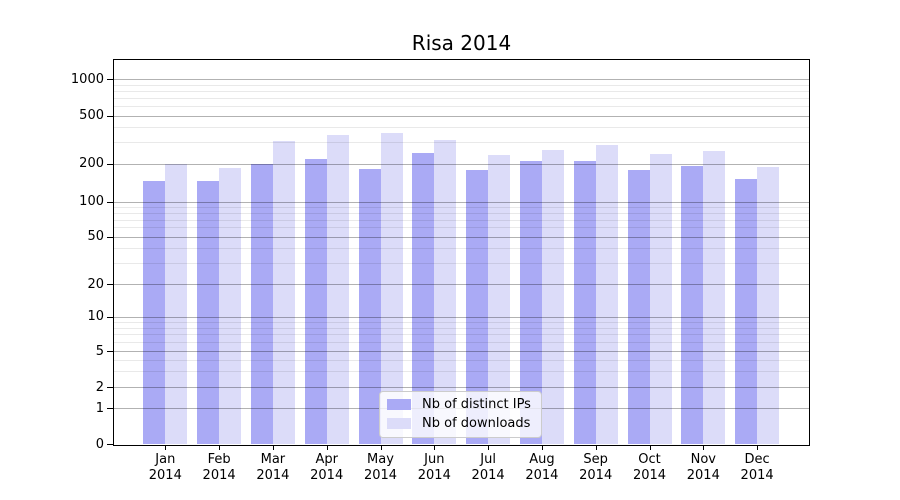 The image size is (900, 500). What do you see at coordinates (99, 387) in the screenshot?
I see `y-tick-label: 2` at bounding box center [99, 387].